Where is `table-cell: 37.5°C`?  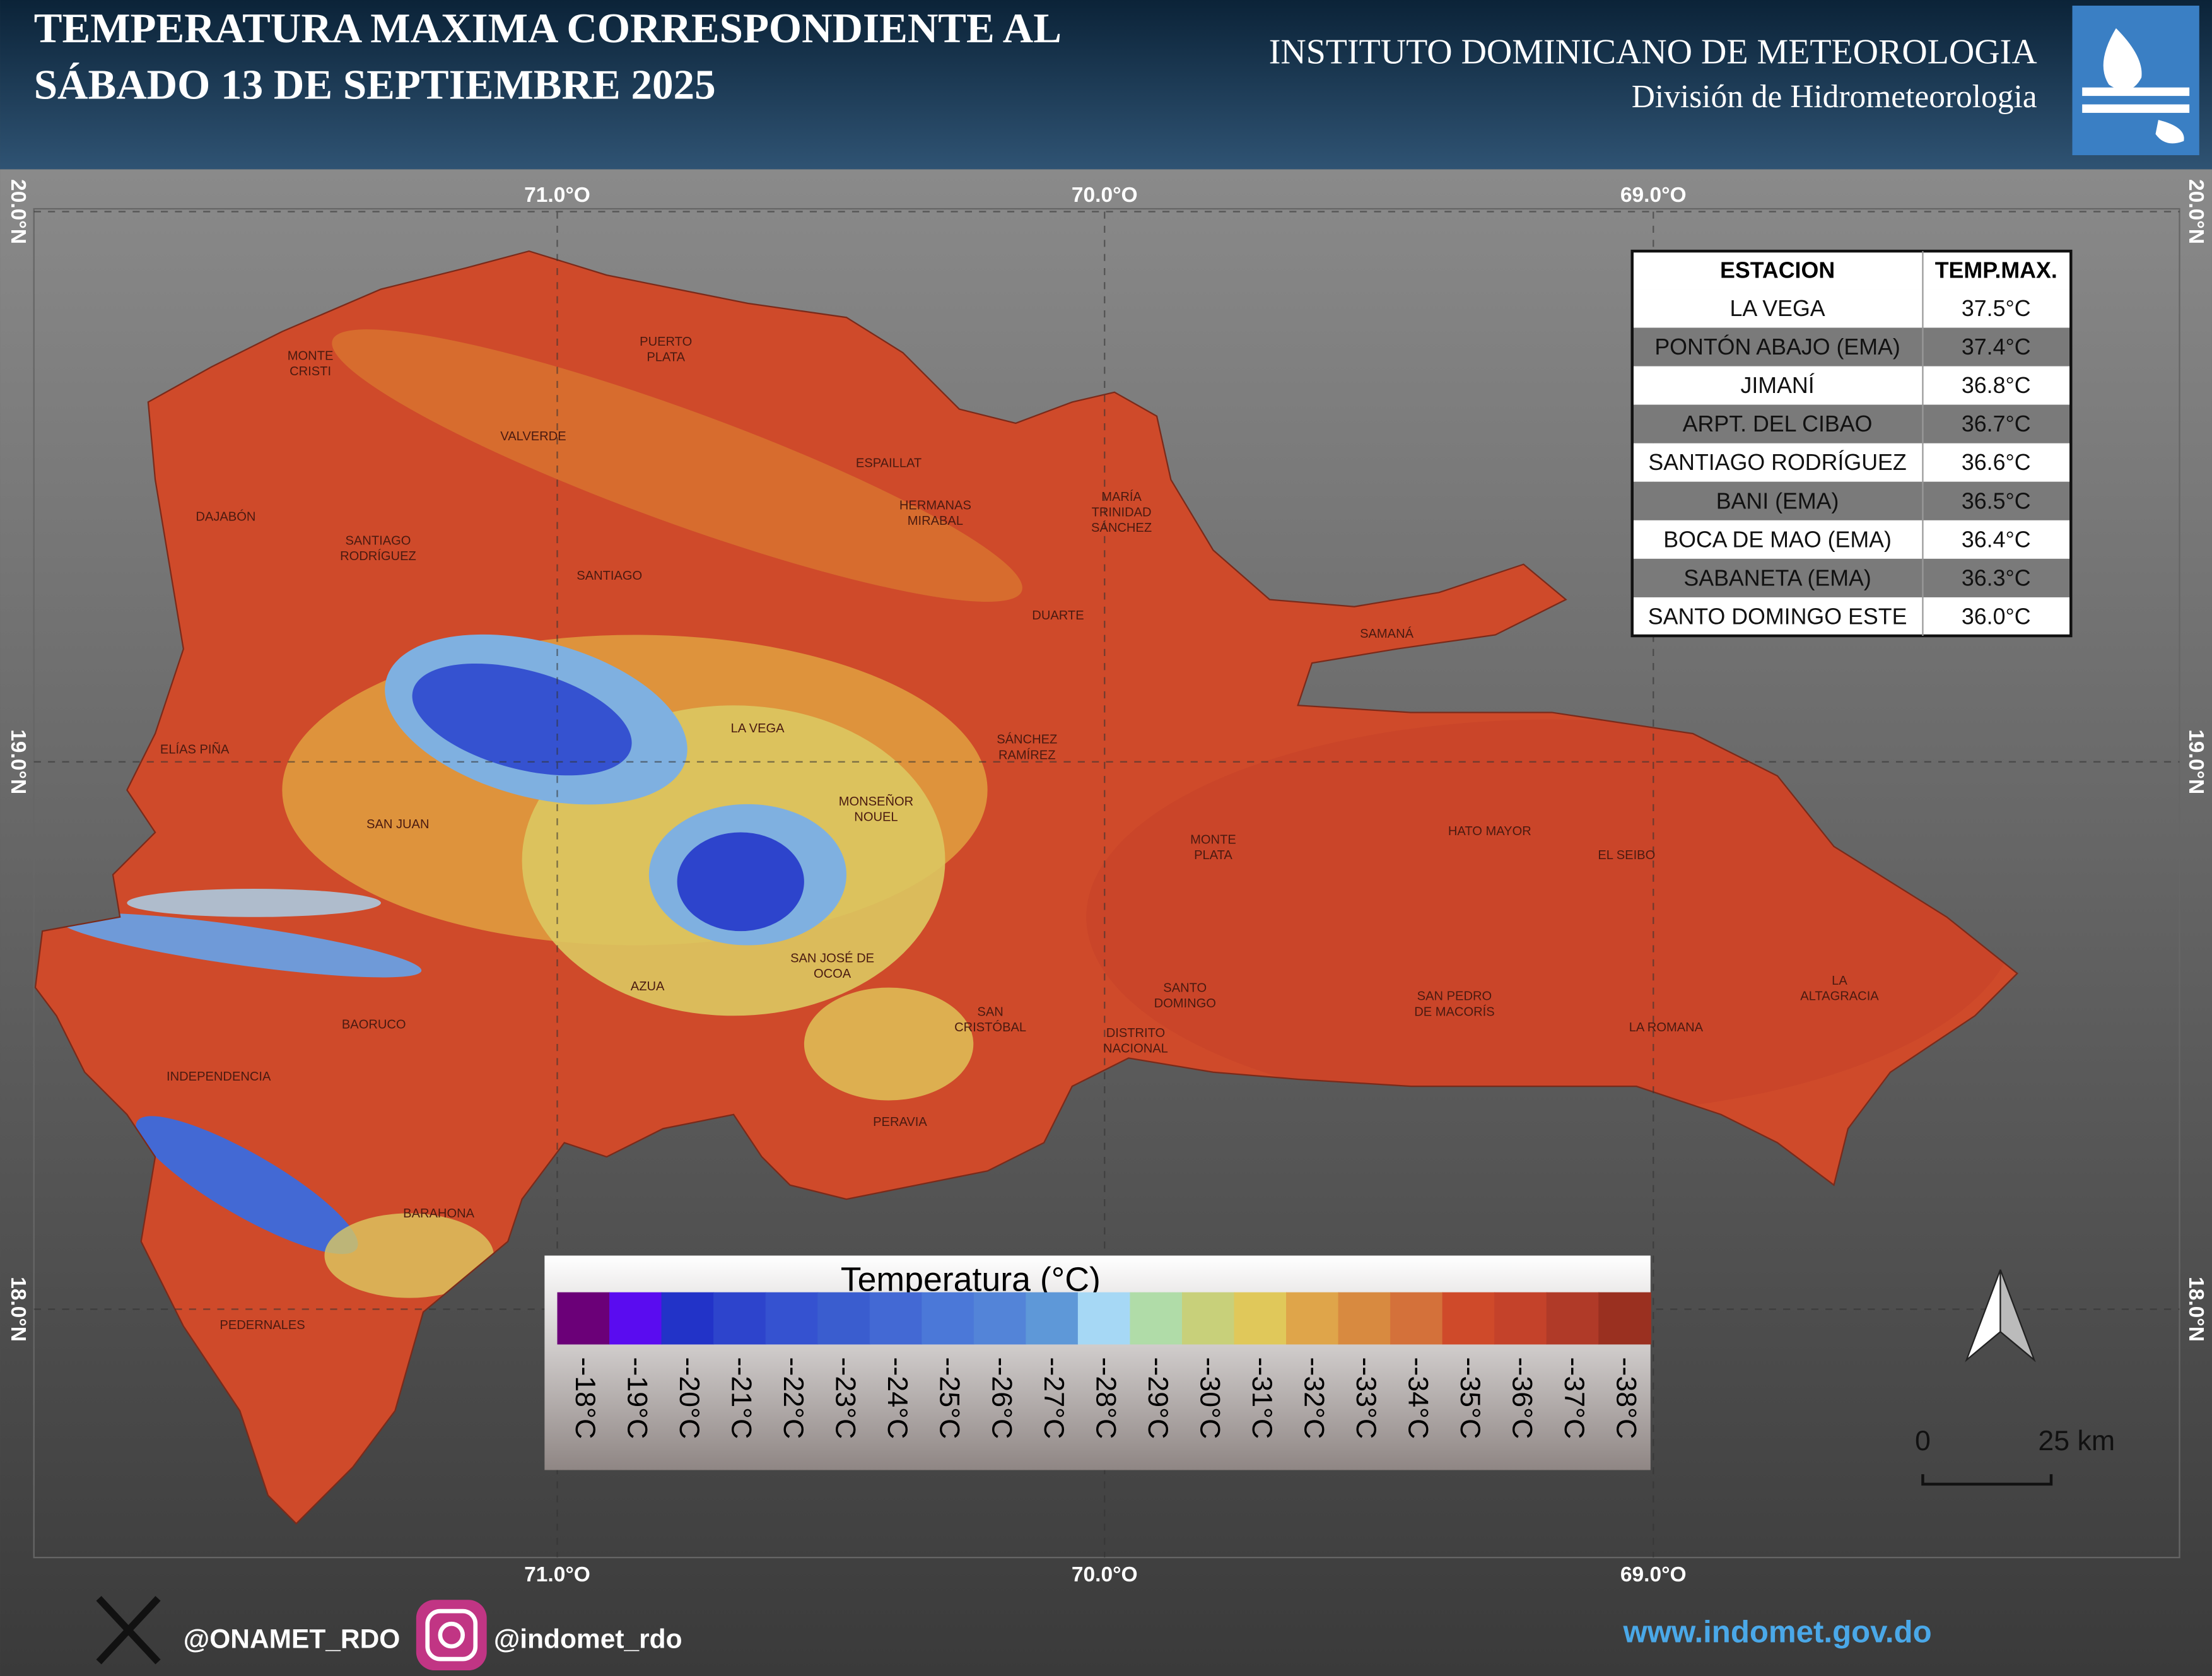
table-cell: 37.5°C is located at coordinates (1996, 308).